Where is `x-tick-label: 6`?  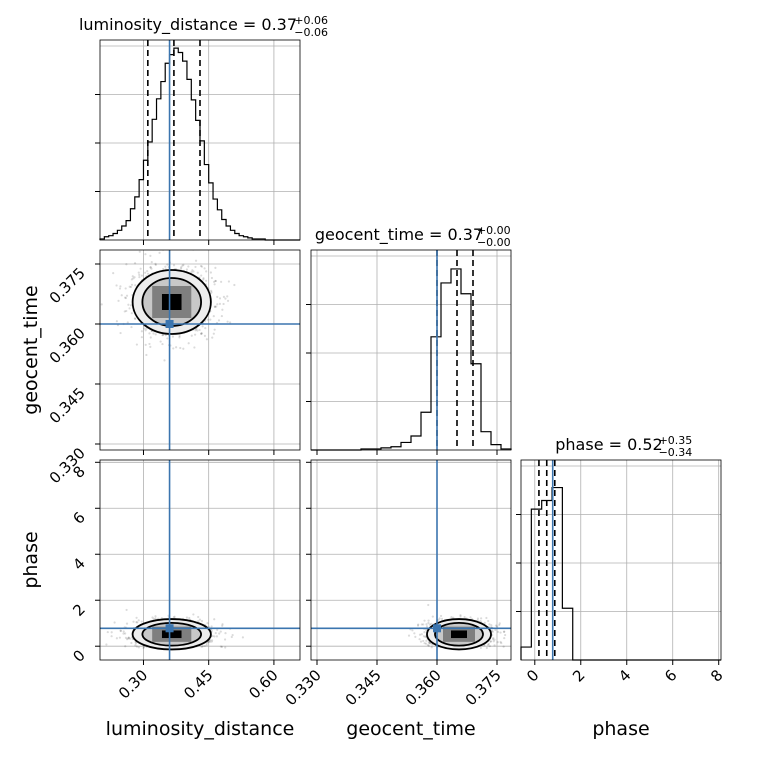 x-tick-label: 6 is located at coordinates (670, 675).